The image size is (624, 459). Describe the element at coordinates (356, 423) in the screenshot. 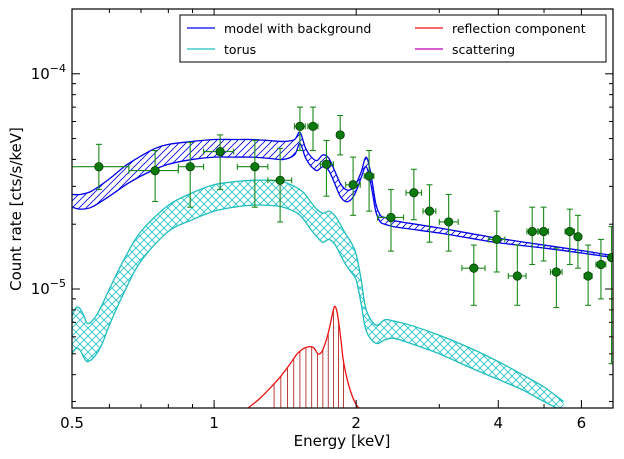

I see `x-tick-label: 2` at that location.